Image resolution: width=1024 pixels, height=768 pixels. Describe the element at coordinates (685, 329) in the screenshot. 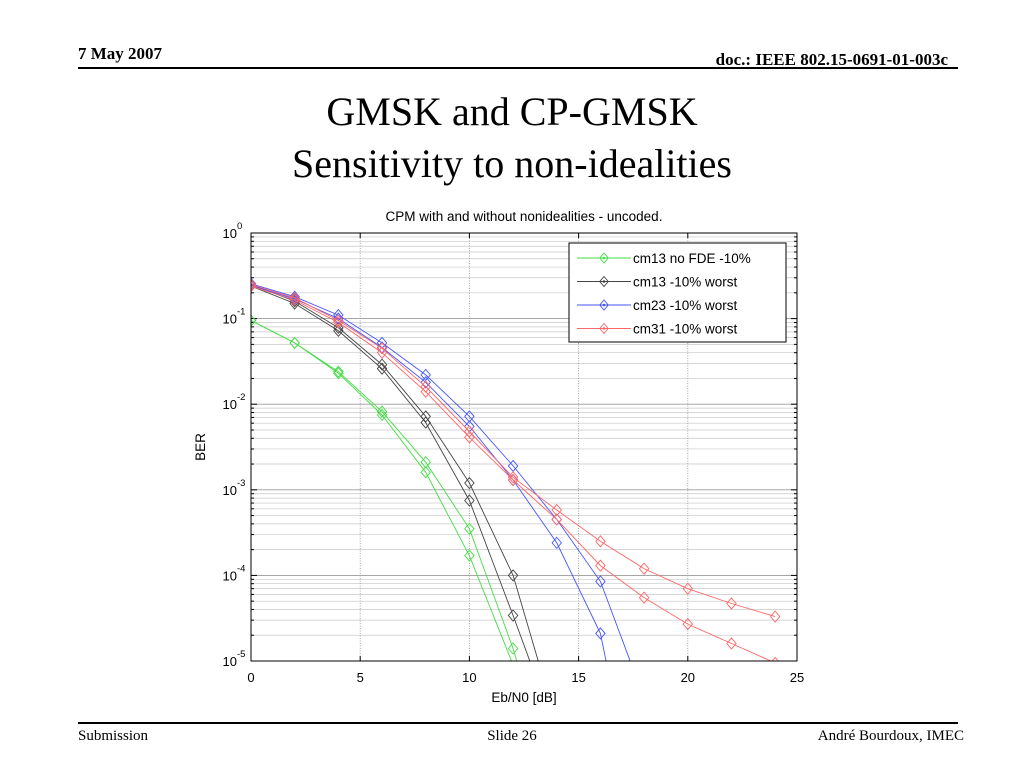

I see `legend-label: cm31 -10% worst` at that location.